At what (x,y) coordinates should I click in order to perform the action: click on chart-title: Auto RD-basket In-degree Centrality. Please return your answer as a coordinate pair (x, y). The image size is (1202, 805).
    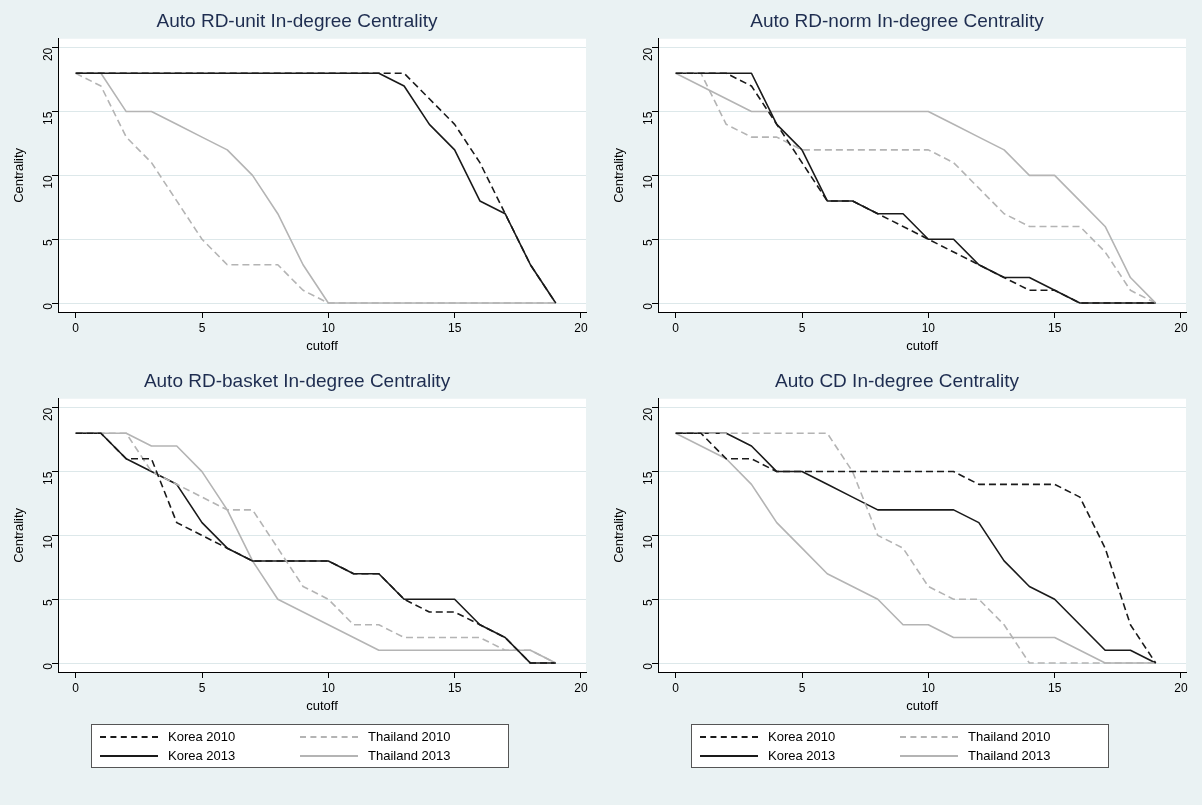
    Looking at the image, I should click on (297, 380).